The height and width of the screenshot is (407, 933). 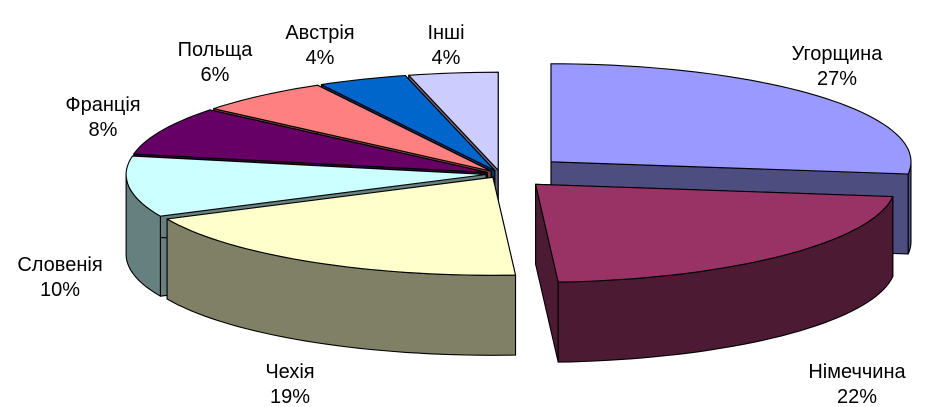 What do you see at coordinates (103, 130) in the screenshot?
I see `slice-value-label: 8%` at bounding box center [103, 130].